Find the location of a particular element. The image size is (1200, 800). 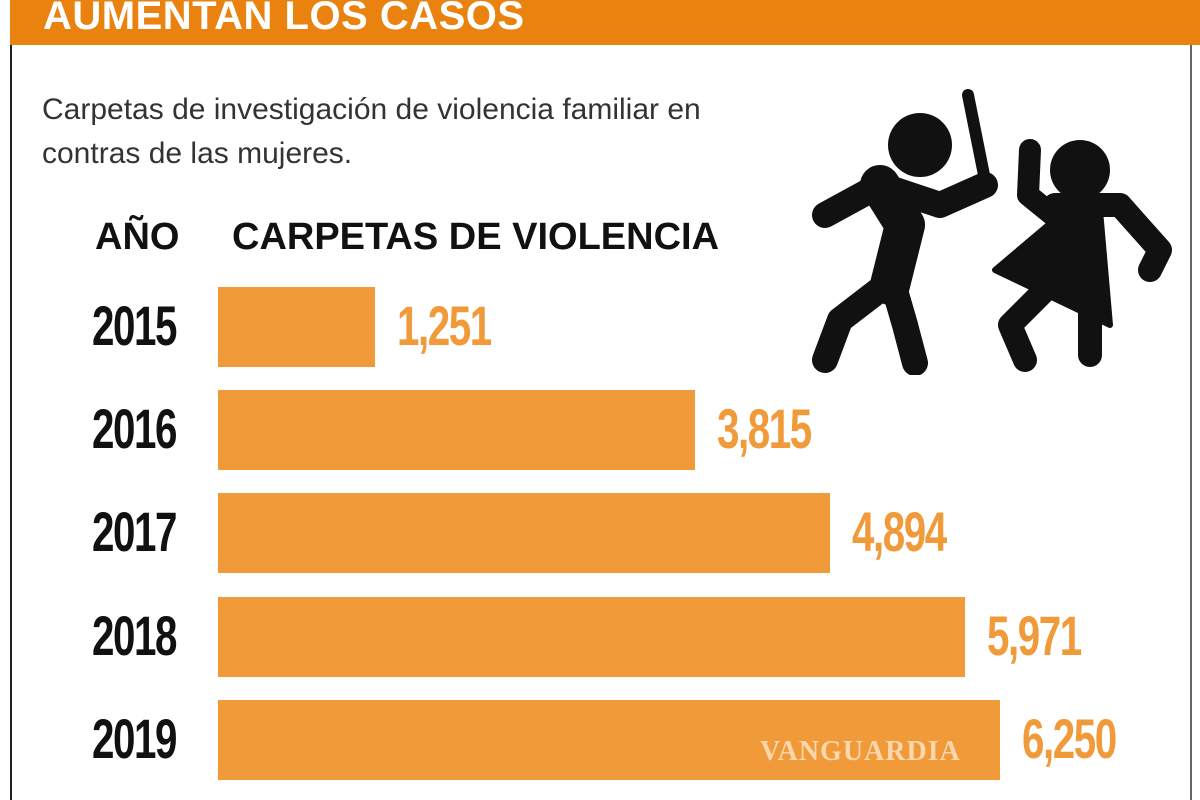

year-label-2017: 2017 is located at coordinates (134, 531).